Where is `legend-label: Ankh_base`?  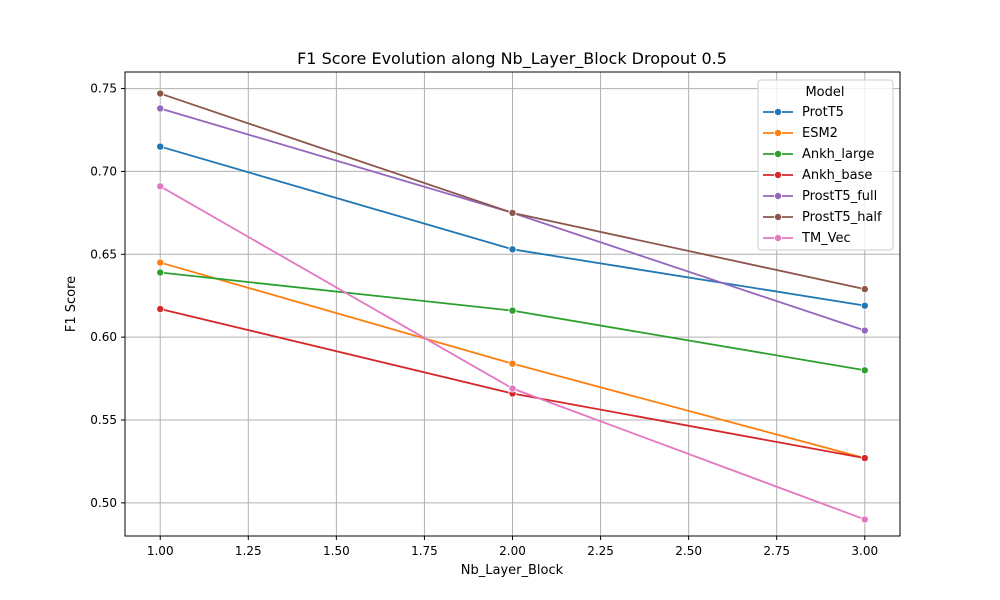 legend-label: Ankh_base is located at coordinates (837, 175).